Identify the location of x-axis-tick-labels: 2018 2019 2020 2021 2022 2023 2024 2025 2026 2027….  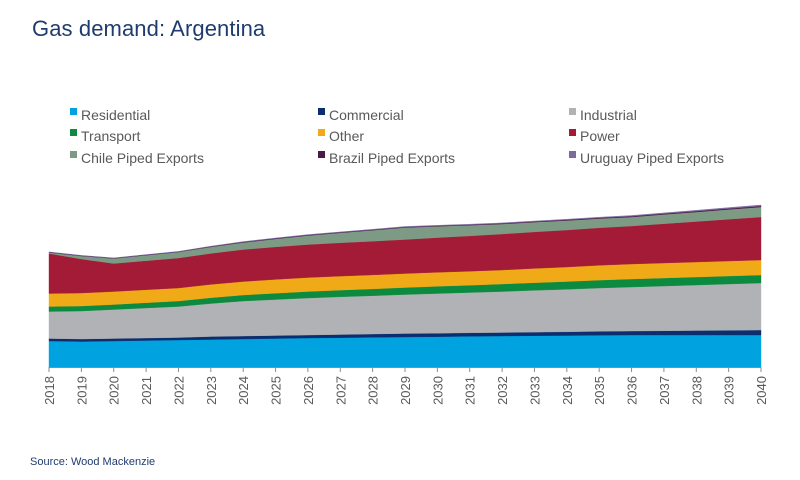
(405, 390).